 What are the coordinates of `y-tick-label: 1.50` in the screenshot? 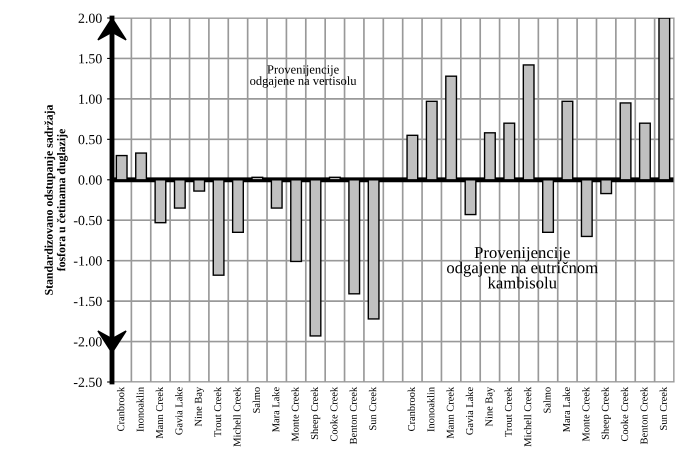 It's located at (90, 59).